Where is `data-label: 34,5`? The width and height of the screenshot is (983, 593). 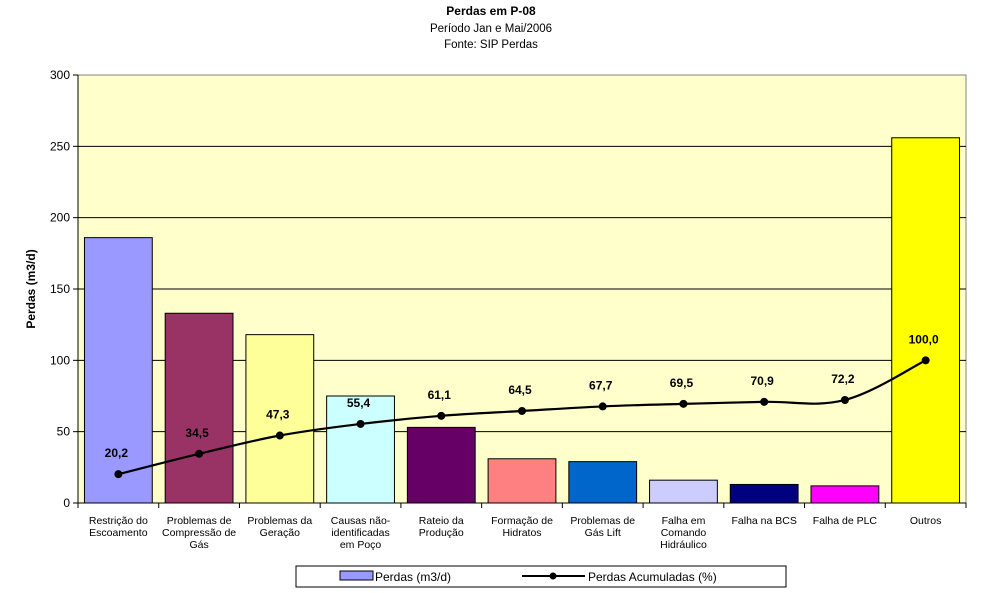
data-label: 34,5 is located at coordinates (197, 433).